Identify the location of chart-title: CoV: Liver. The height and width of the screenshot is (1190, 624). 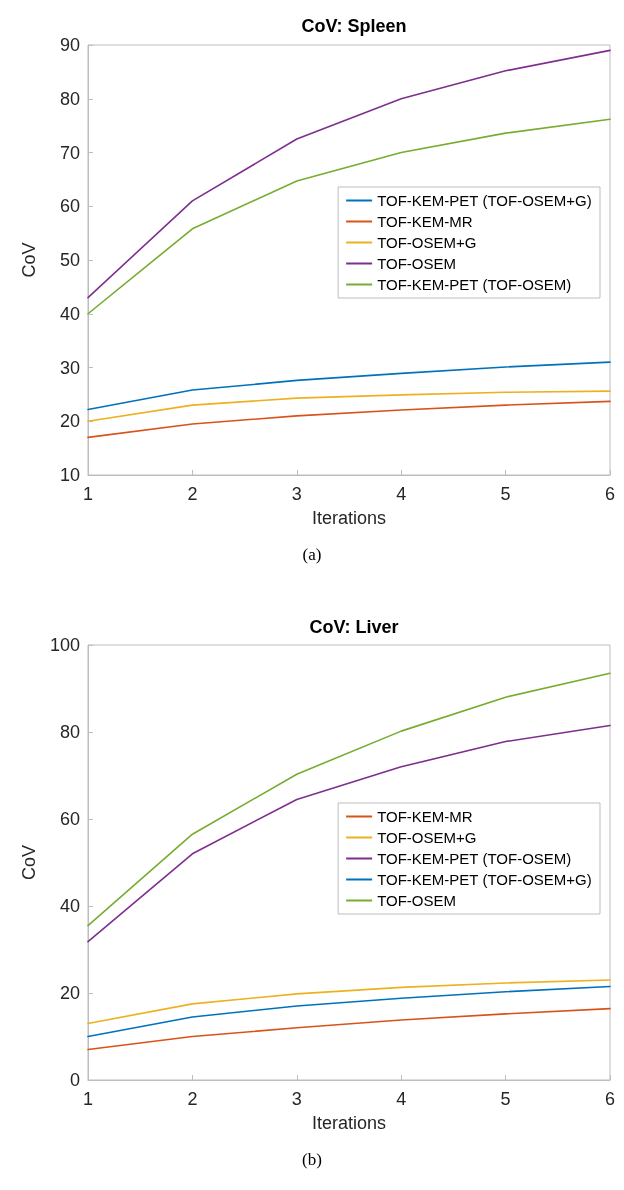
(354, 627).